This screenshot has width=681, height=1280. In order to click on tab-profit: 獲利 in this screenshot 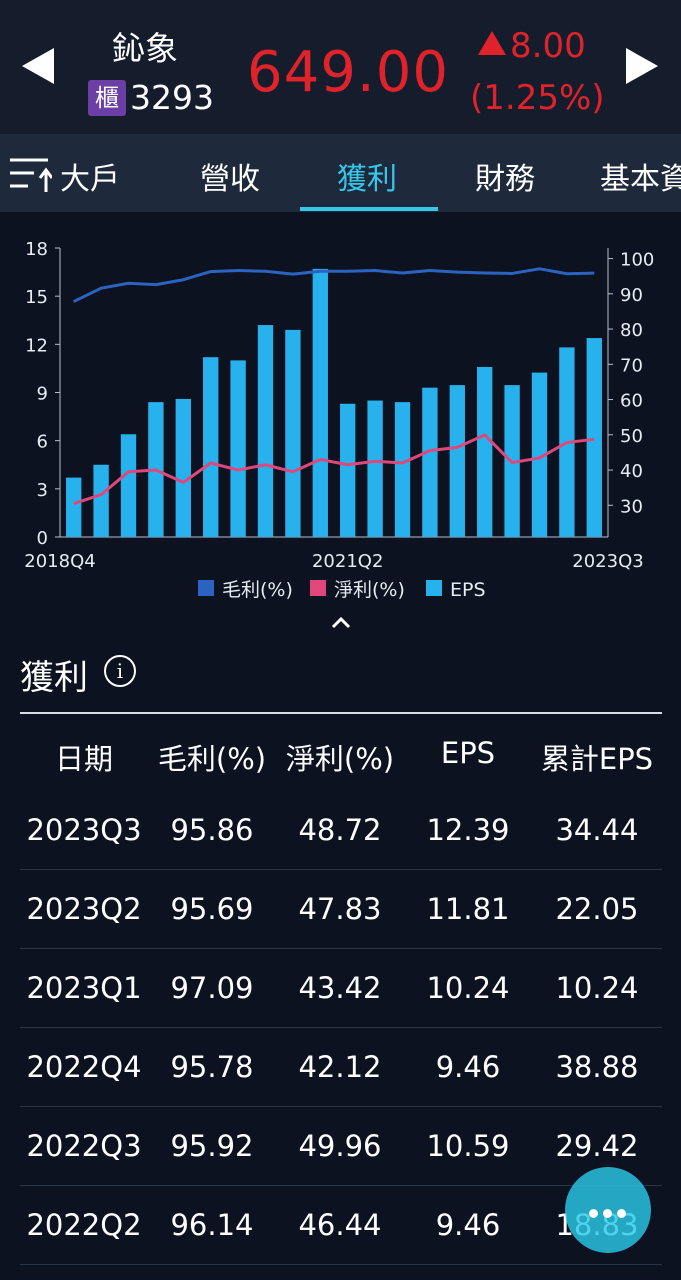, I will do `click(367, 179)`.